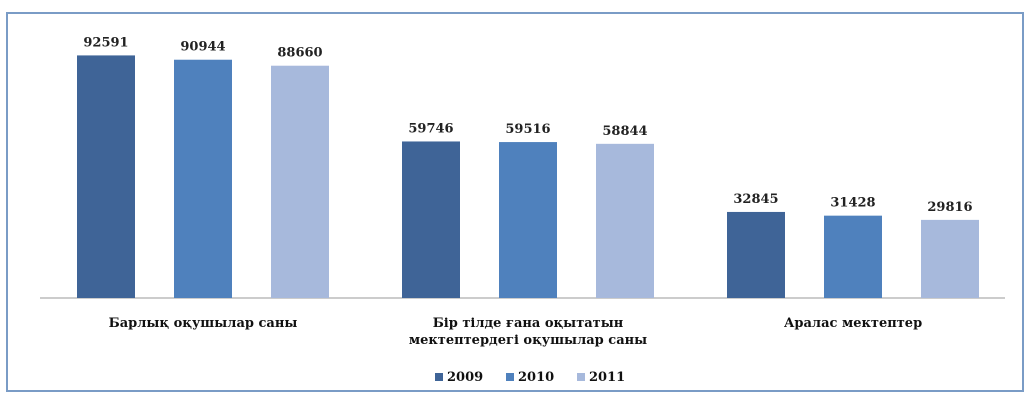  Describe the element at coordinates (203, 323) in the screenshot. I see `category-label-1-line1: Барлық оқушылар саны` at that location.